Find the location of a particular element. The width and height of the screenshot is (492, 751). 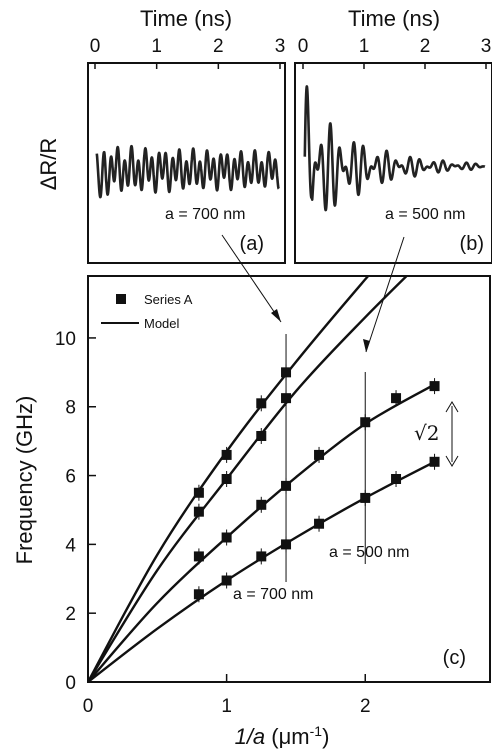

panel-a-xticks: 0 1 2 3 is located at coordinates (188, 52).